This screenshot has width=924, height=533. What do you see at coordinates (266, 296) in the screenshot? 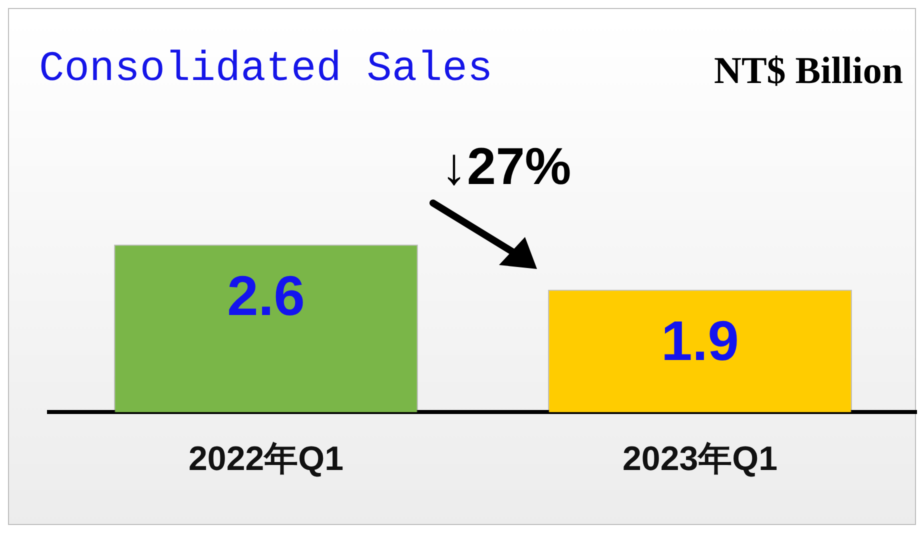
I see `data-label: 2.6` at bounding box center [266, 296].